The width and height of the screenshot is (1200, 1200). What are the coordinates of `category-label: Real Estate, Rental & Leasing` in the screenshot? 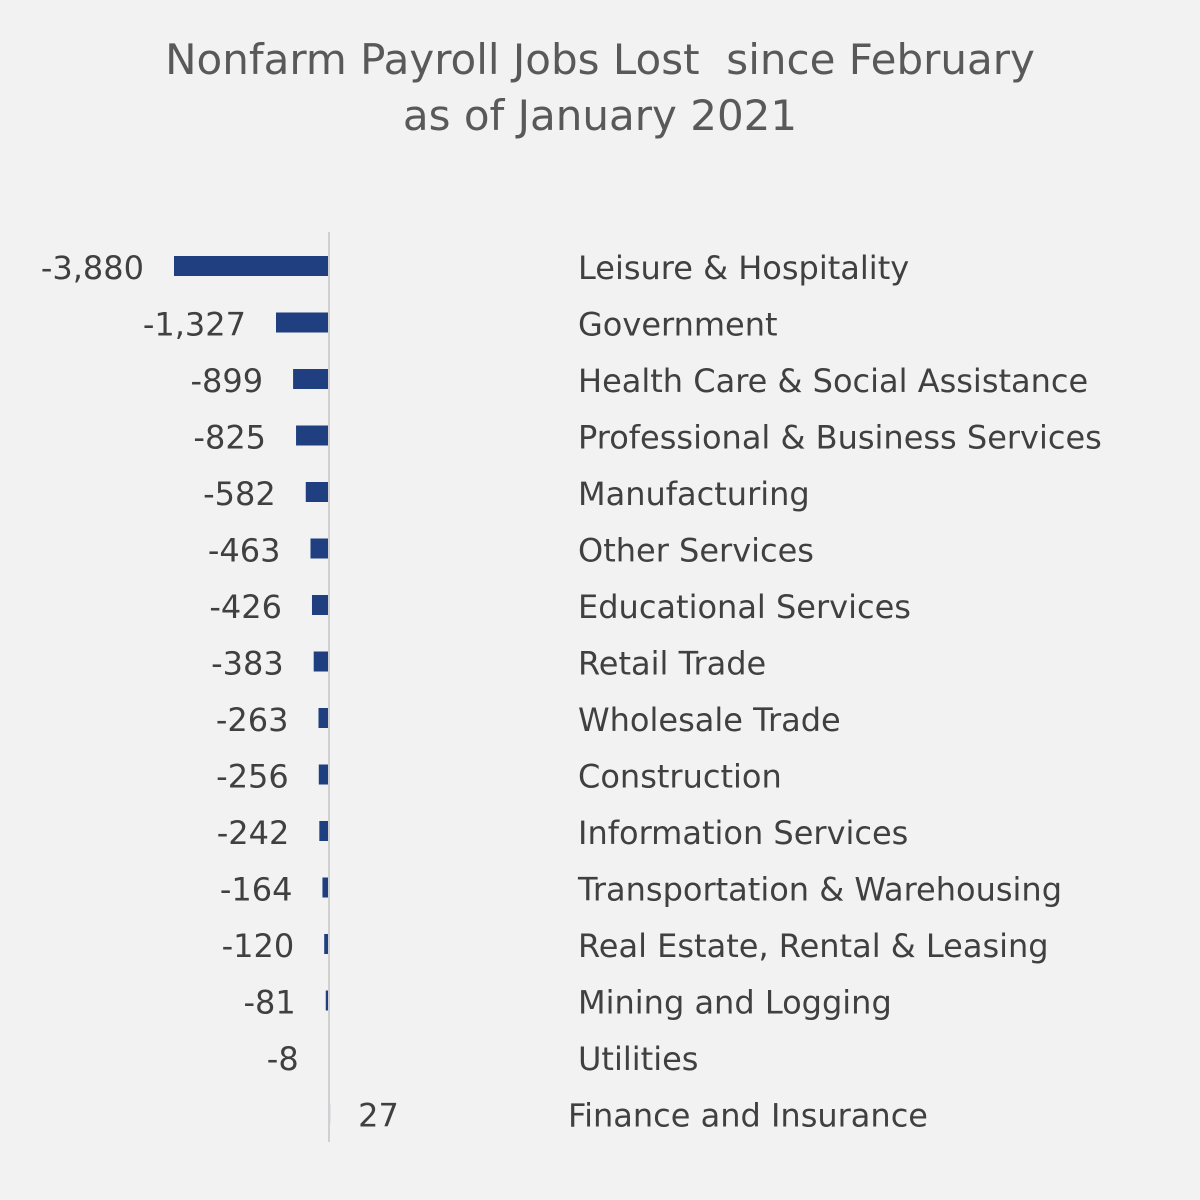 It's located at (813, 946).